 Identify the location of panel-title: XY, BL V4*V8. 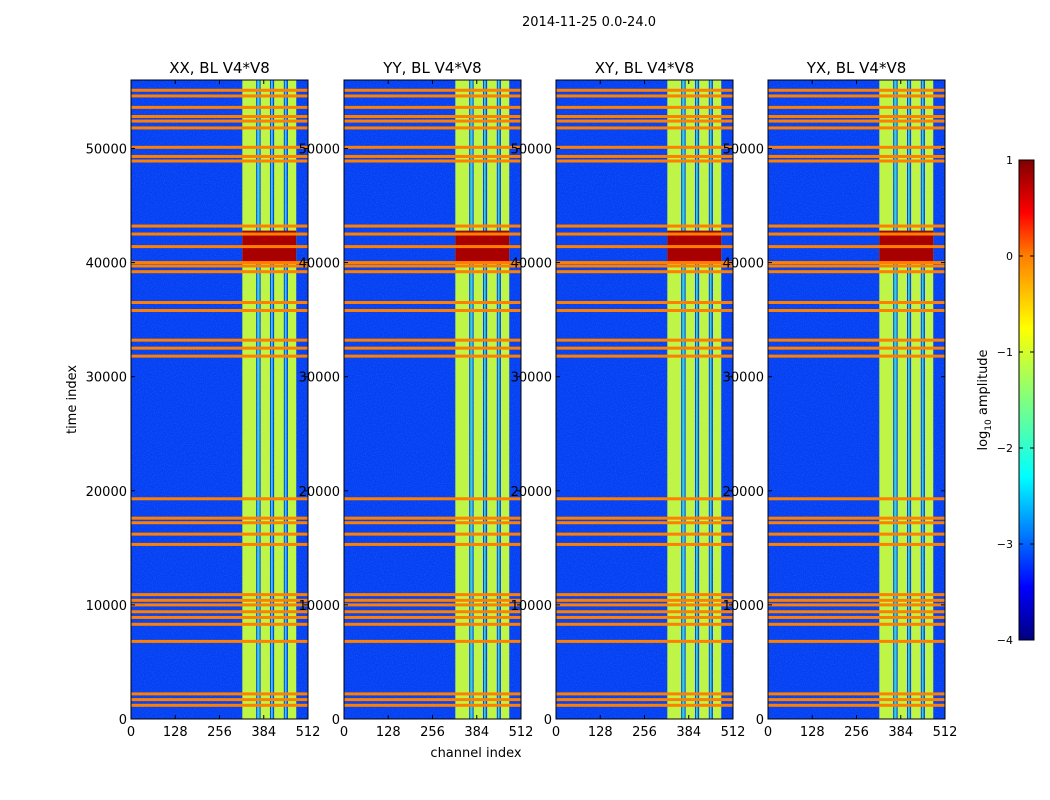
(645, 68).